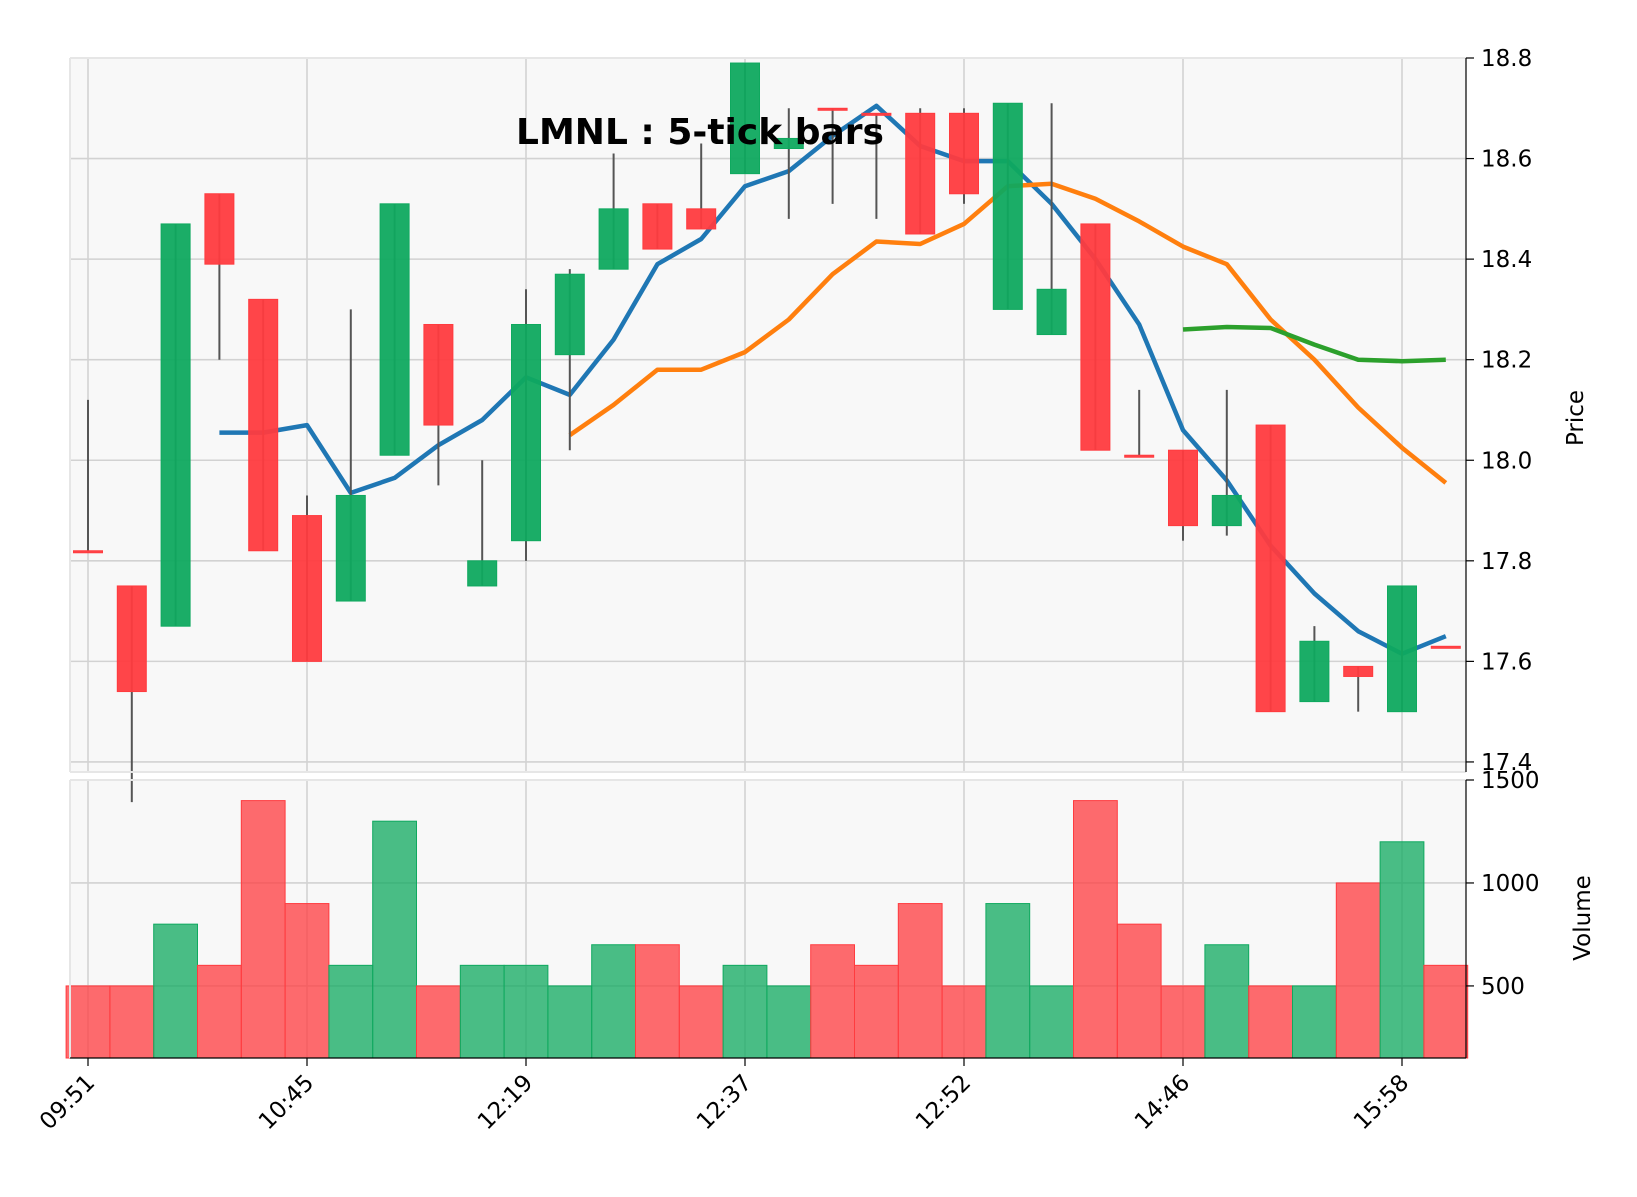 This screenshot has height=1197, width=1637. Describe the element at coordinates (1506, 361) in the screenshot. I see `price-tick-label: 18.2` at that location.